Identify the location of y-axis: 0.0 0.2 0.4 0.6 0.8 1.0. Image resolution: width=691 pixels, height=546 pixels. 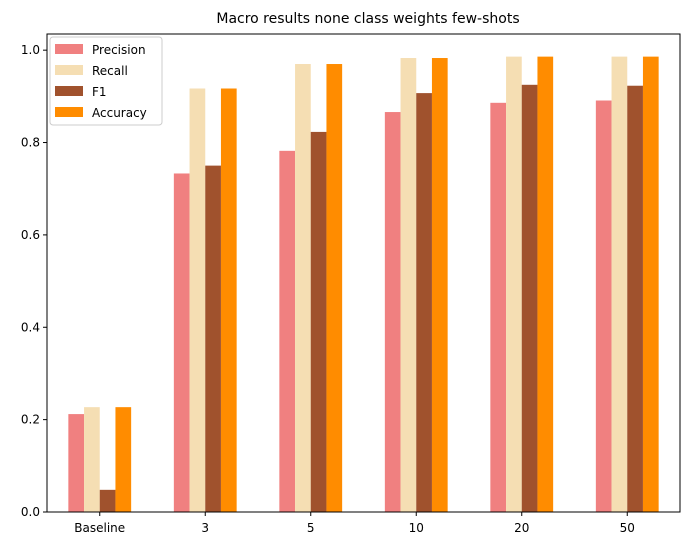
(34, 281).